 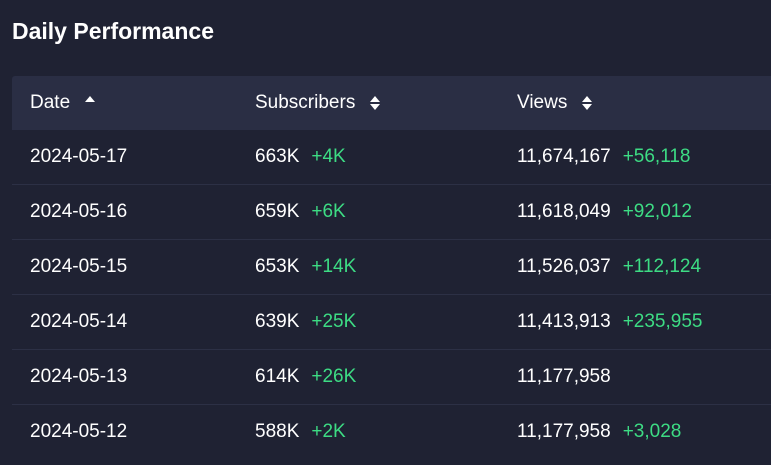 I want to click on subscribers-cell: 663K +4K, so click(x=300, y=157).